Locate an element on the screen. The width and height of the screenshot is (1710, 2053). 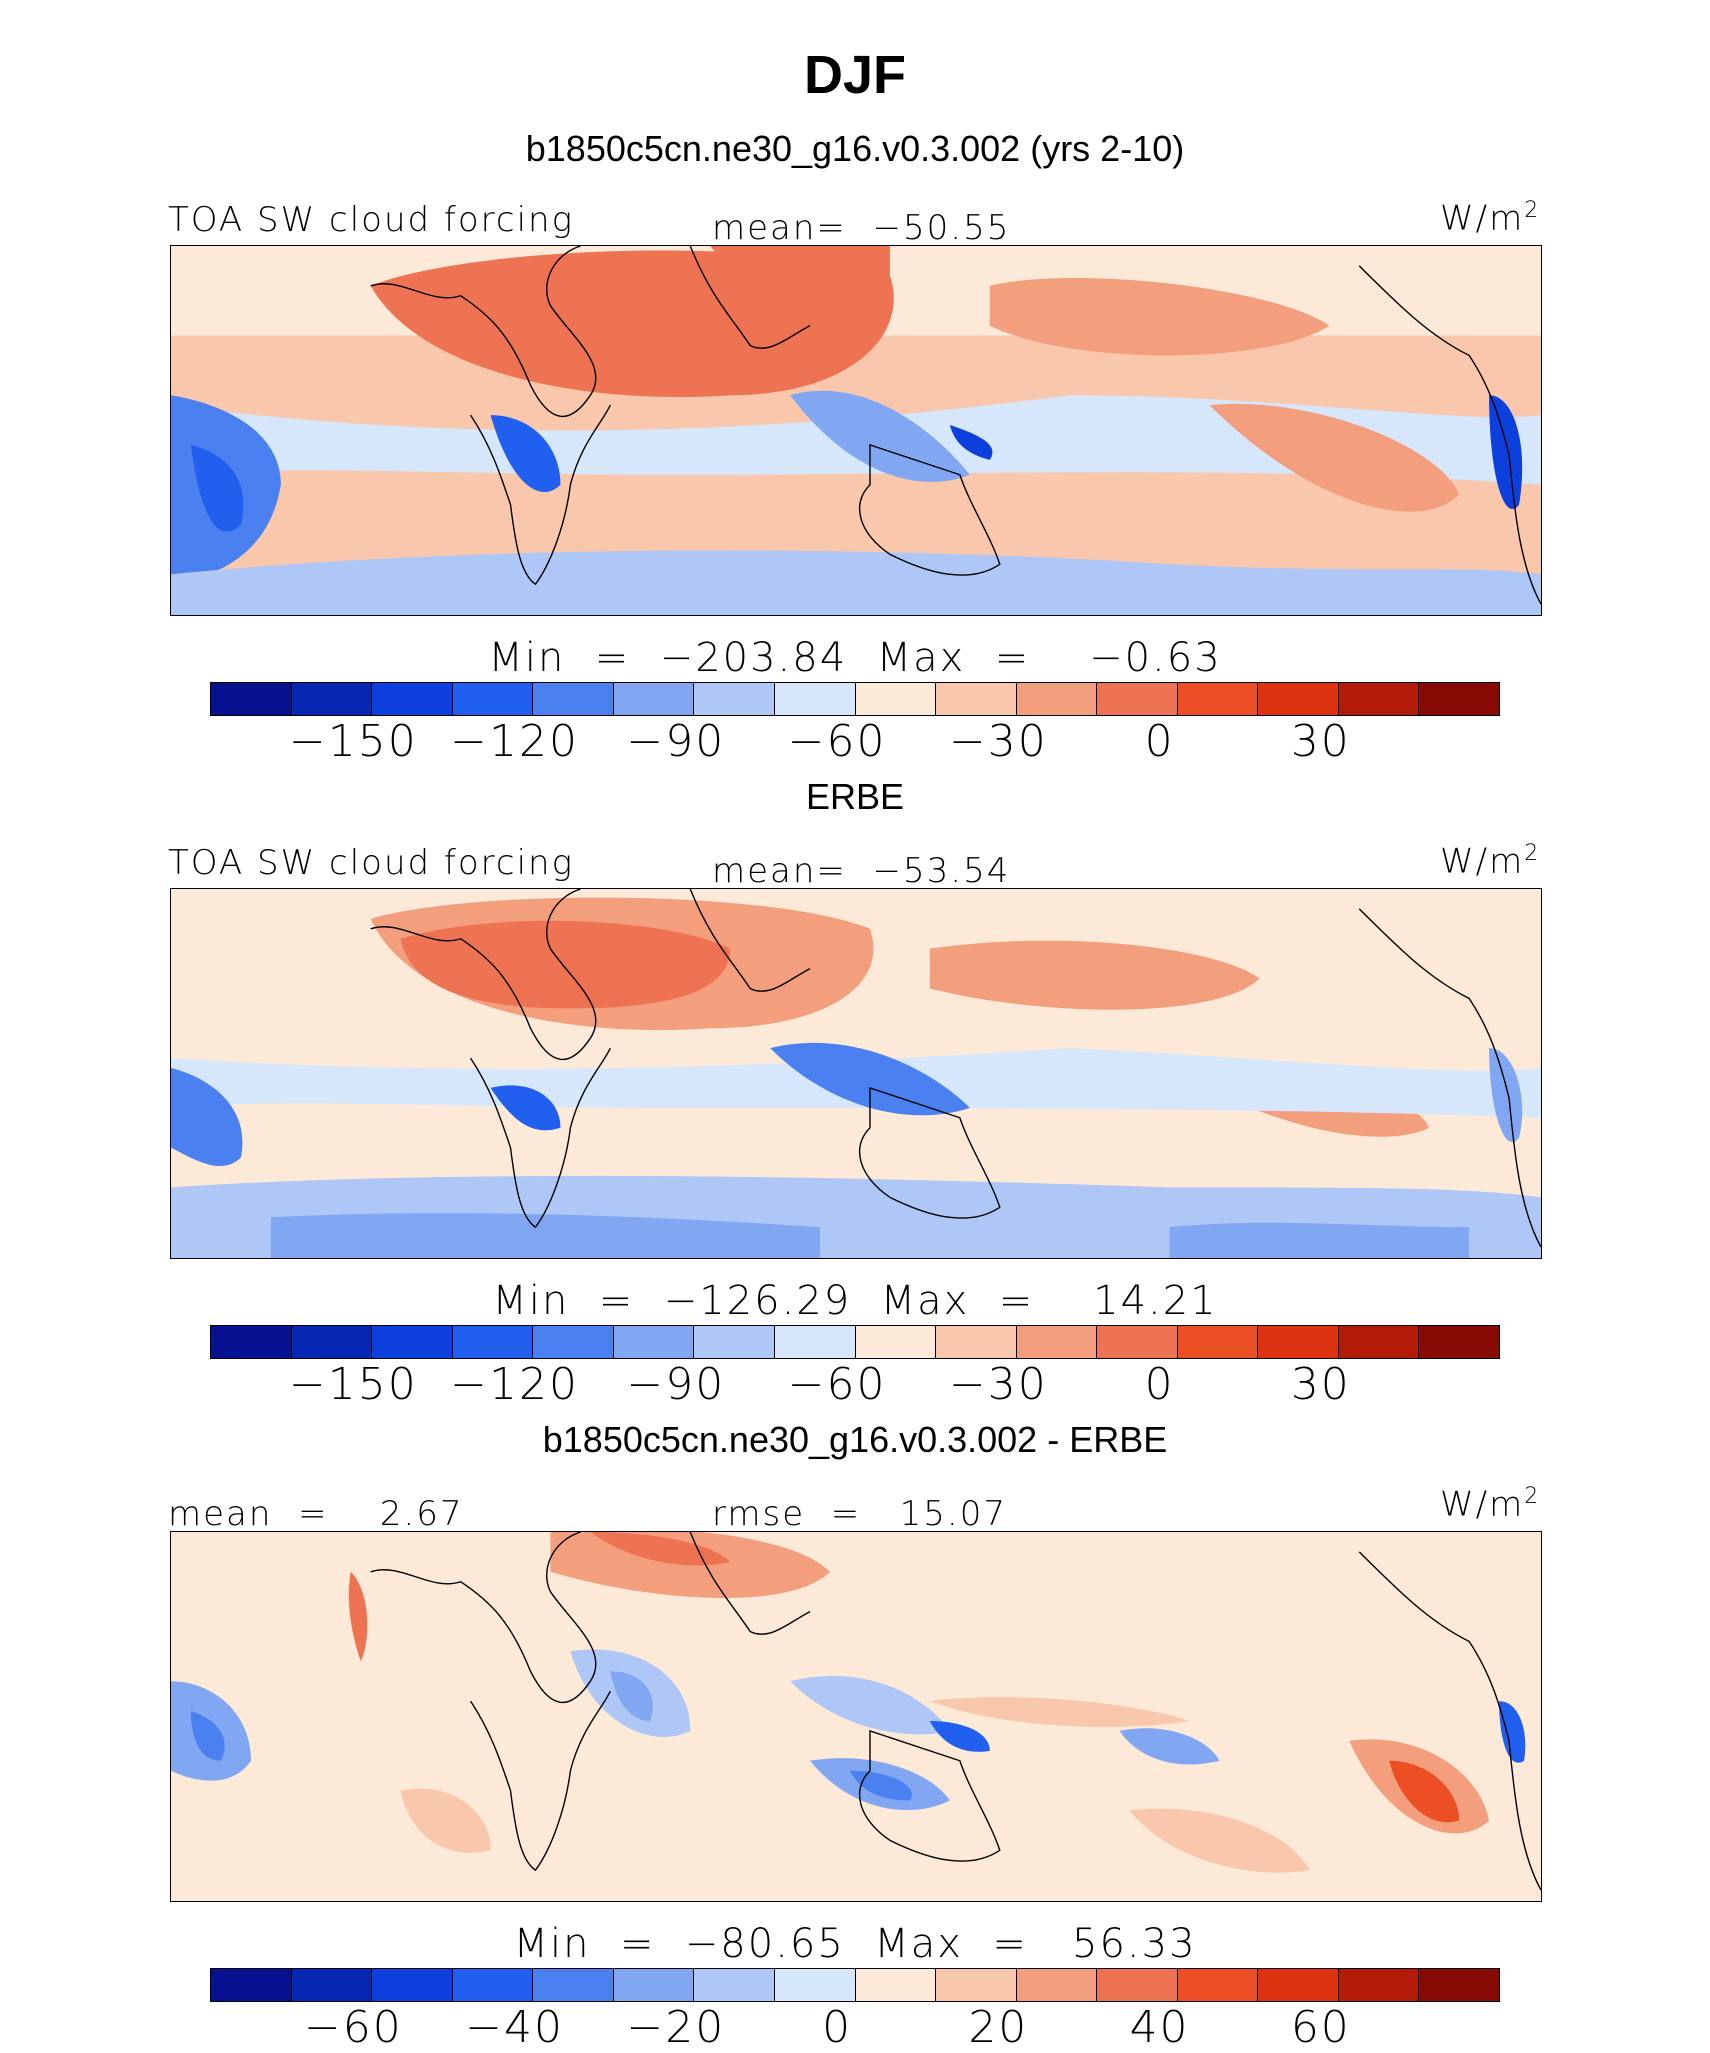
panel-3-colorbar-ticks: −60 −40 −20 0 20 40 60 is located at coordinates (855, 2027).